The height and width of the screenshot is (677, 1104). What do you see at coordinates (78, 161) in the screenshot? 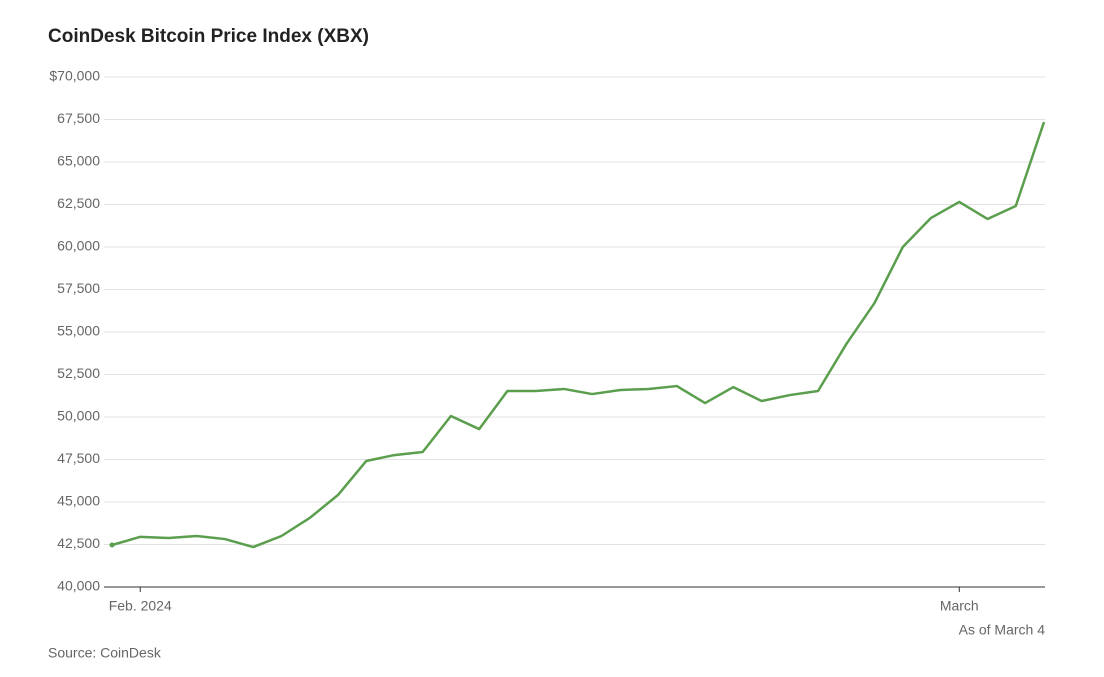
I see `y-tick-label: 65,000` at bounding box center [78, 161].